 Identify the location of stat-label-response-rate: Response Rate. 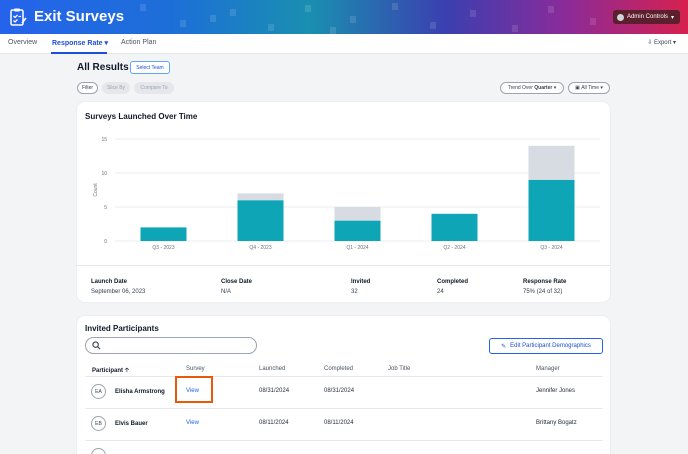
(545, 282).